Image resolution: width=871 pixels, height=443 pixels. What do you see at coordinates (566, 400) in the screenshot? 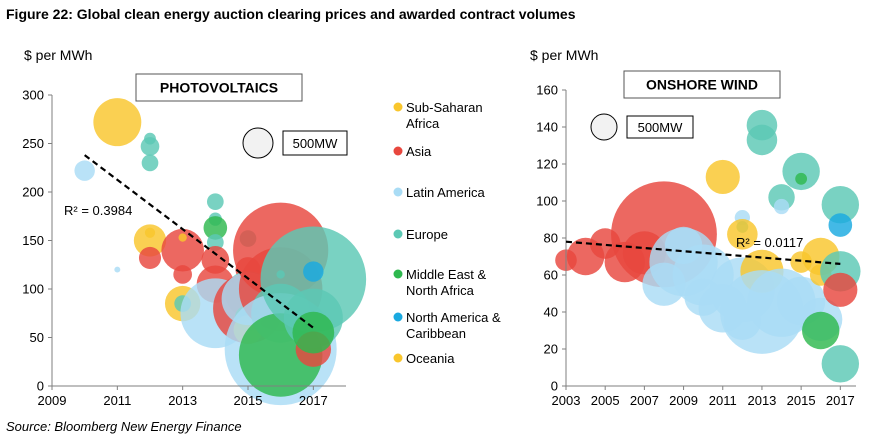
I see `x-tick-label: 2003` at bounding box center [566, 400].